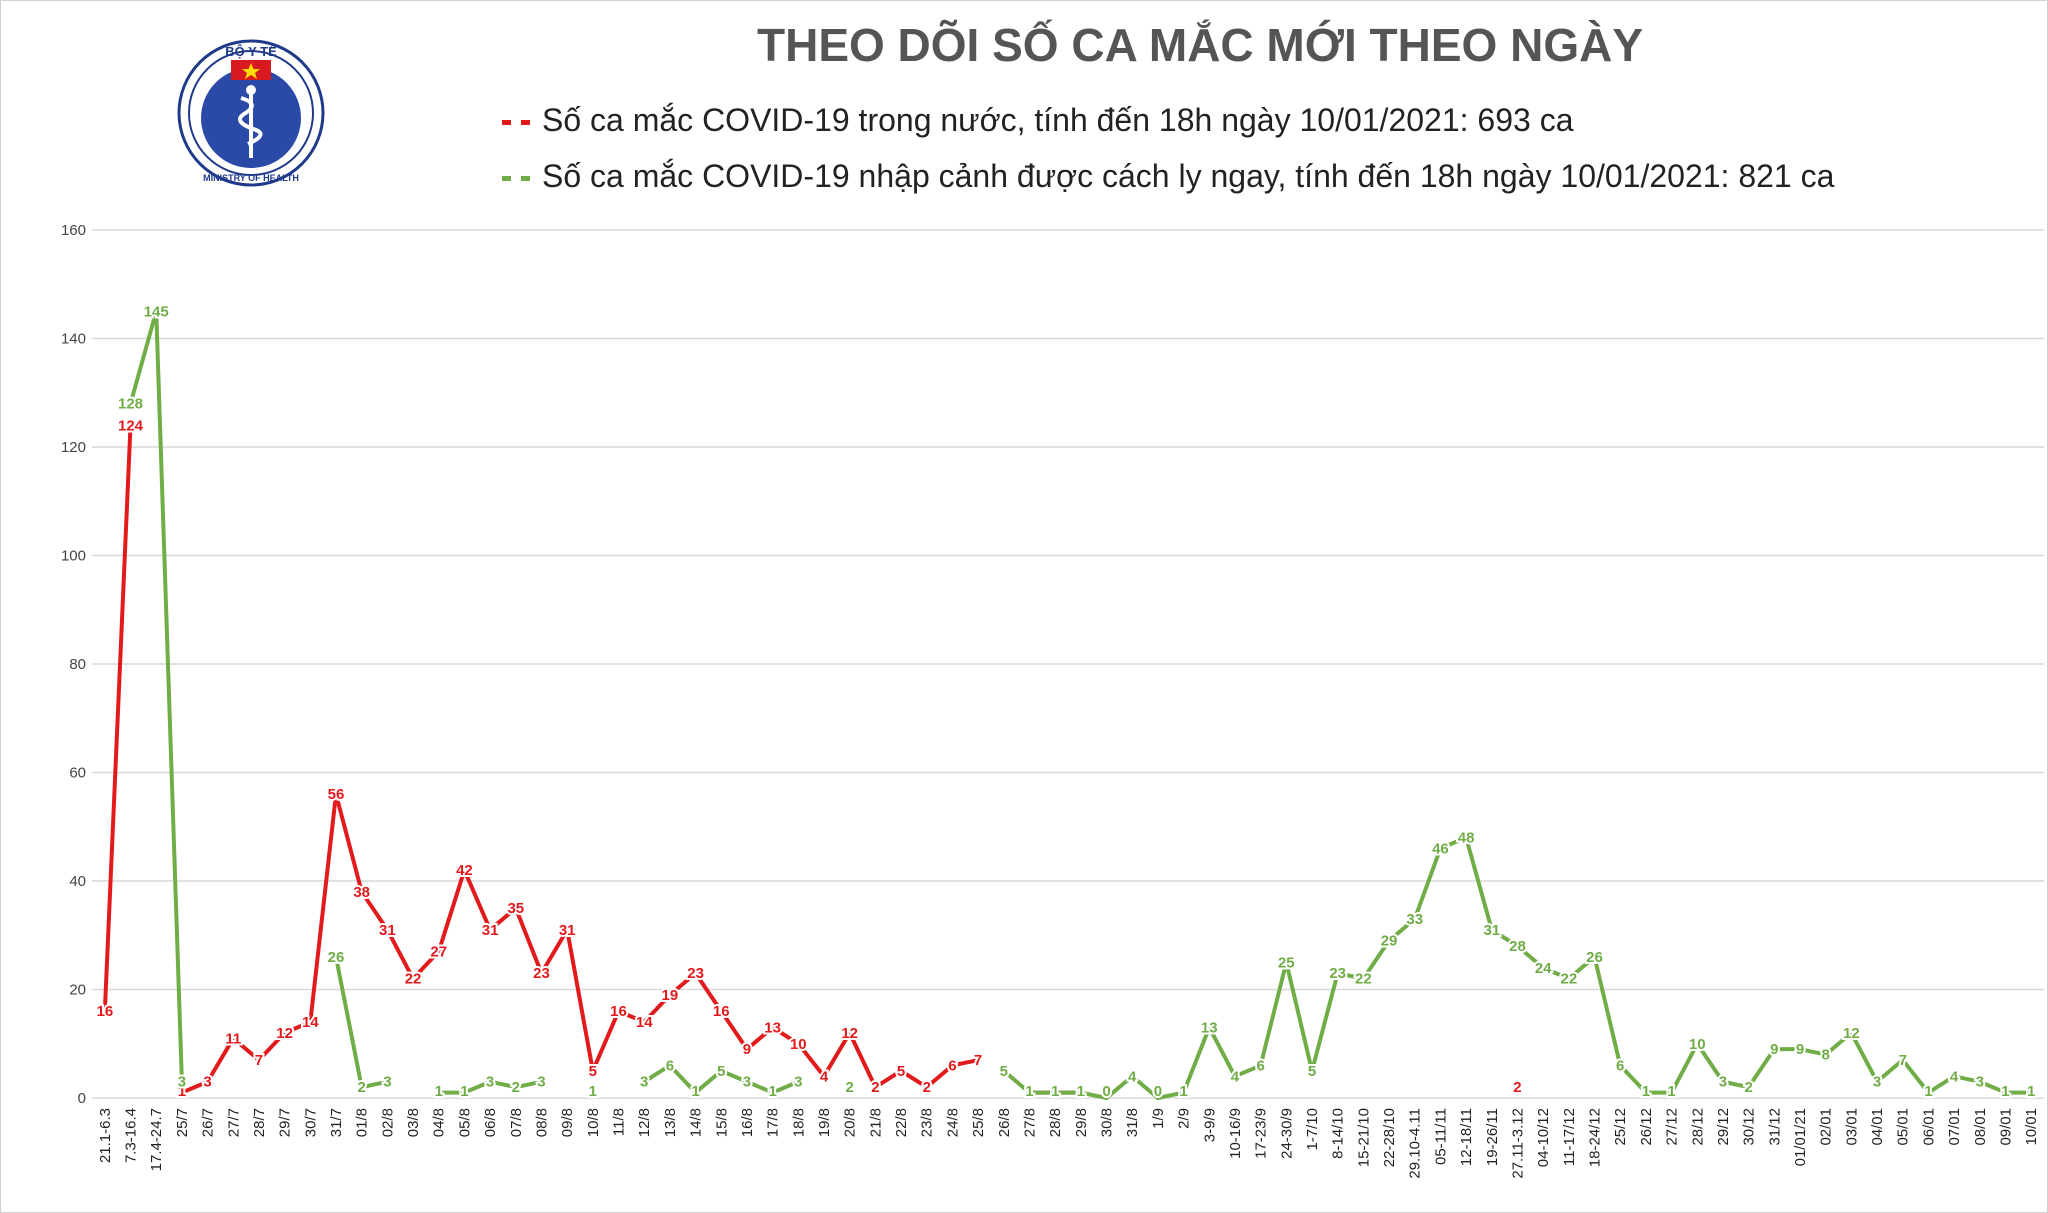  What do you see at coordinates (849, 1033) in the screenshot?
I see `data-label-domestic: 12` at bounding box center [849, 1033].